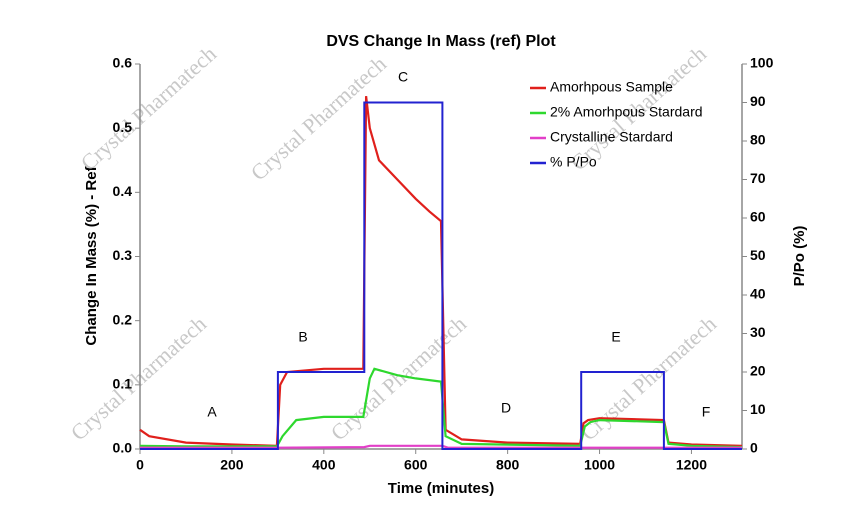  What do you see at coordinates (123, 127) in the screenshot?
I see `y-tick-label: 0.5` at bounding box center [123, 127].